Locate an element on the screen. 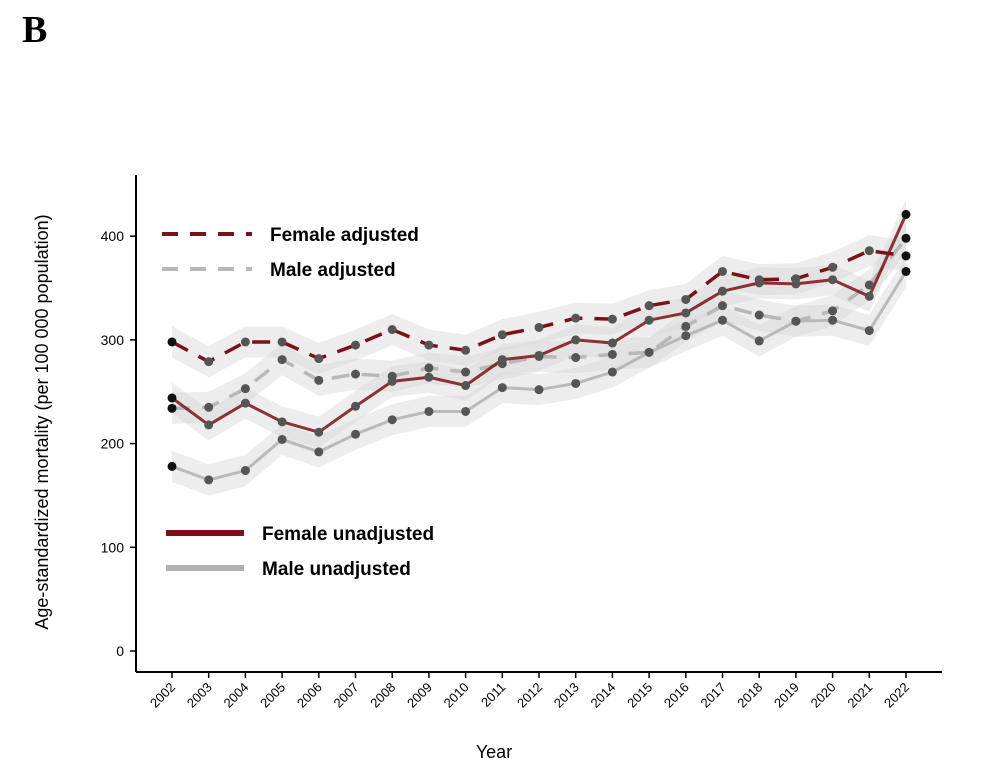 This screenshot has height=781, width=1000. x-tick-label-6: 2008 is located at coordinates (382, 695).